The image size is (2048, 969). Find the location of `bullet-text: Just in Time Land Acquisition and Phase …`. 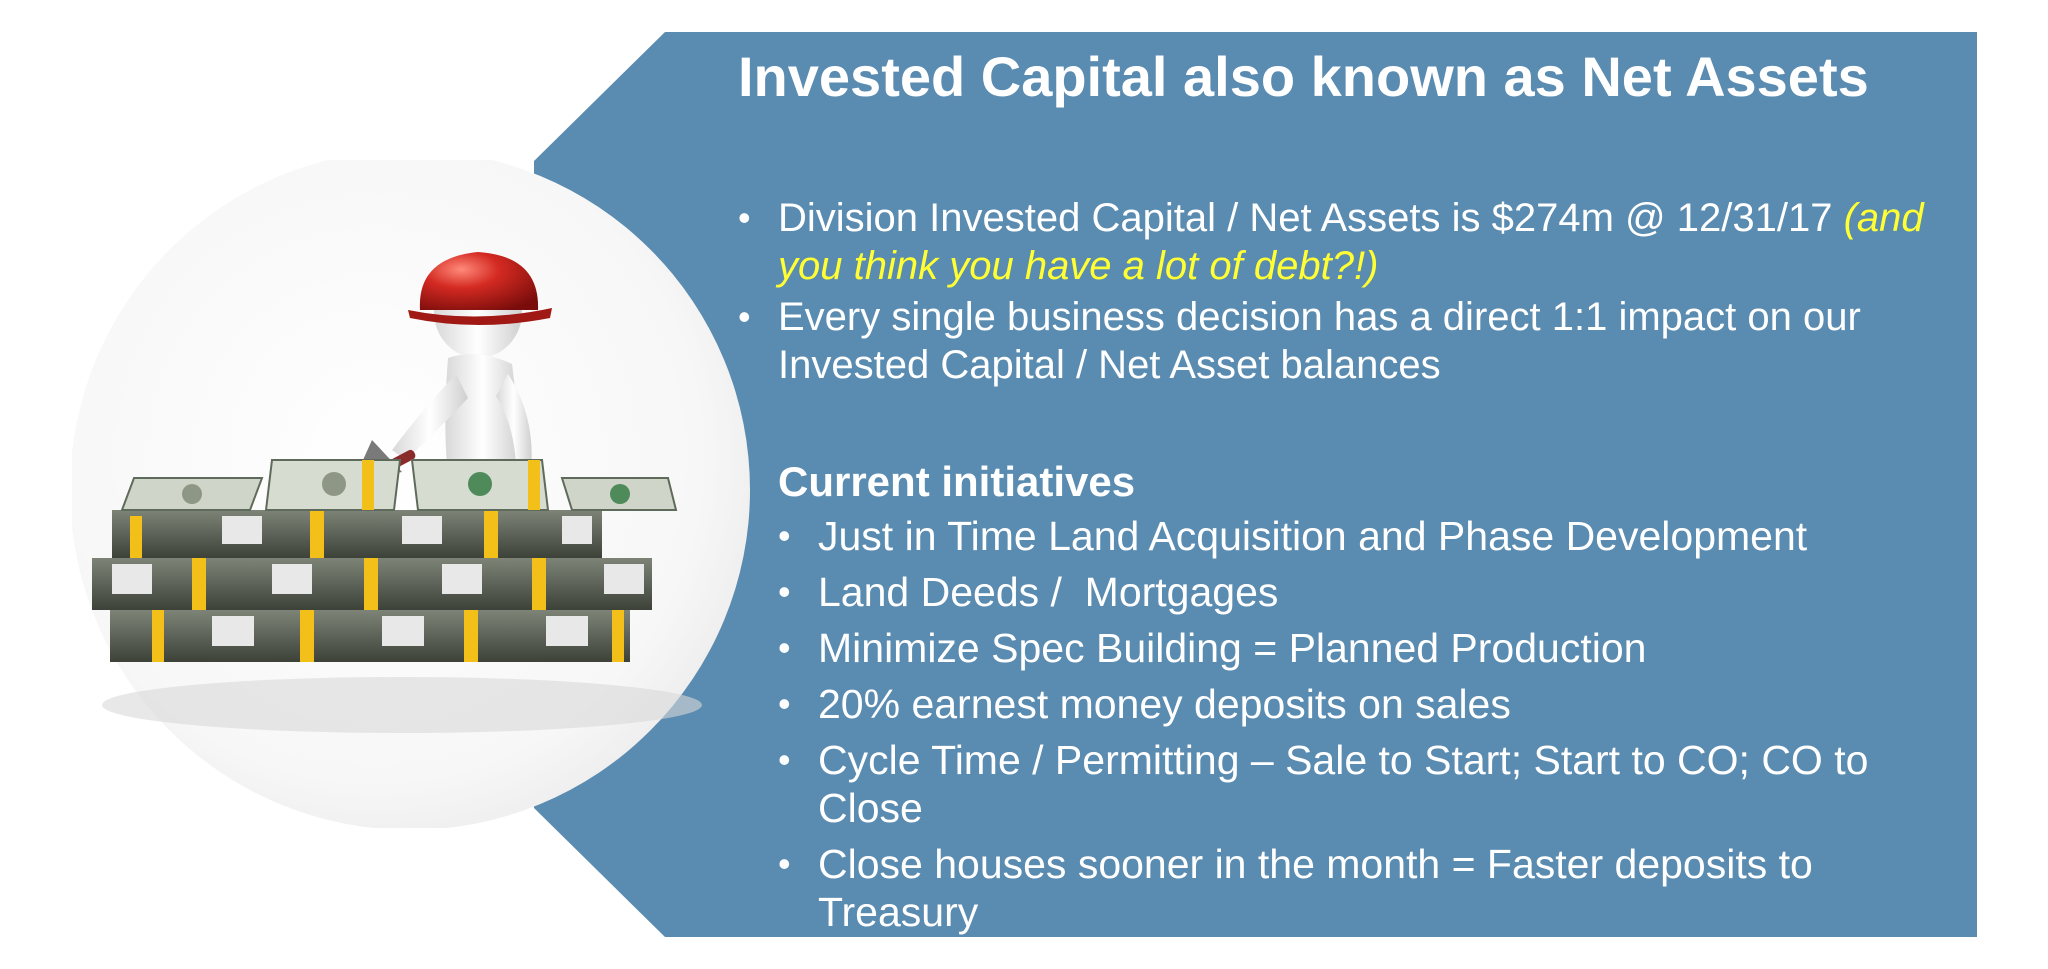

bullet-text: Just in Time Land Acquisition and Phase … is located at coordinates (1313, 536).